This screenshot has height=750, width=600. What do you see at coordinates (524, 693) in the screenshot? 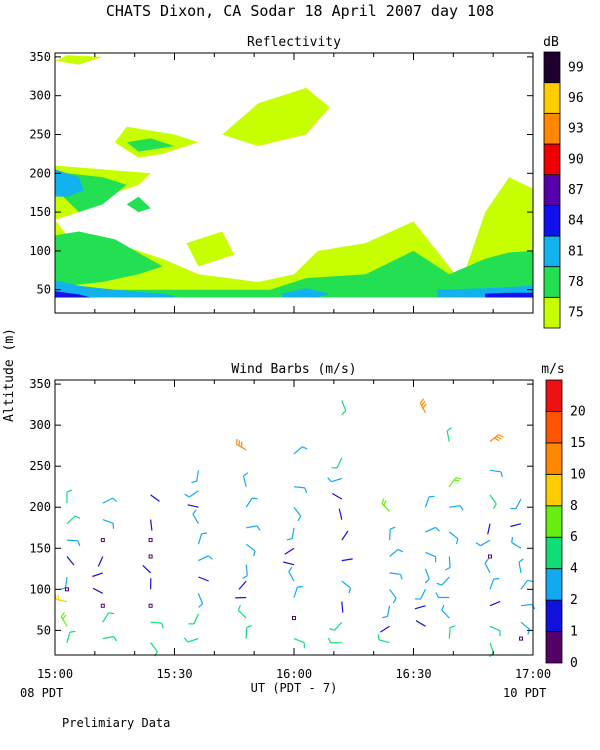
I see `x-right-label: 10 PDT` at bounding box center [524, 693].